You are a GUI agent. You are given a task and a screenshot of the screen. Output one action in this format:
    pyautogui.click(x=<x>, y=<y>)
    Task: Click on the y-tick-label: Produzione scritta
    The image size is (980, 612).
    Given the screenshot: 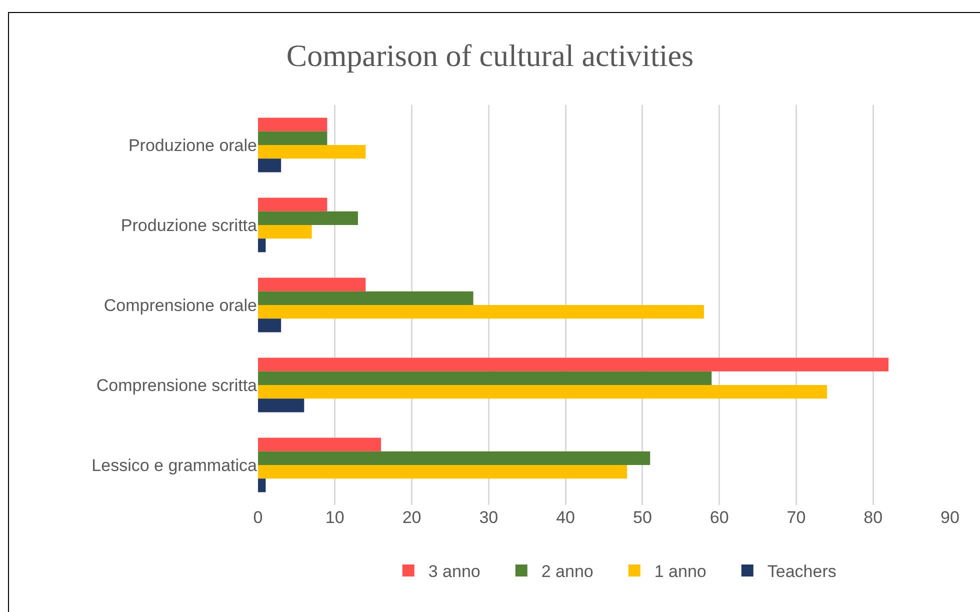 What is the action you would take?
    pyautogui.click(x=189, y=225)
    